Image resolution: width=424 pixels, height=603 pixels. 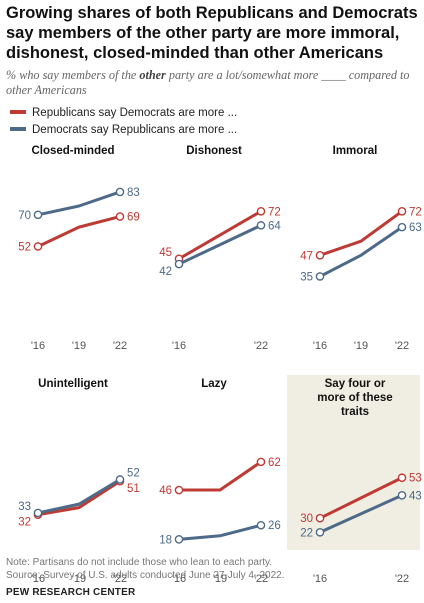 What do you see at coordinates (220, 481) in the screenshot?
I see `panel-svg-lazy: Lazy '16 '19 '22 46 62 18 26` at bounding box center [220, 481].